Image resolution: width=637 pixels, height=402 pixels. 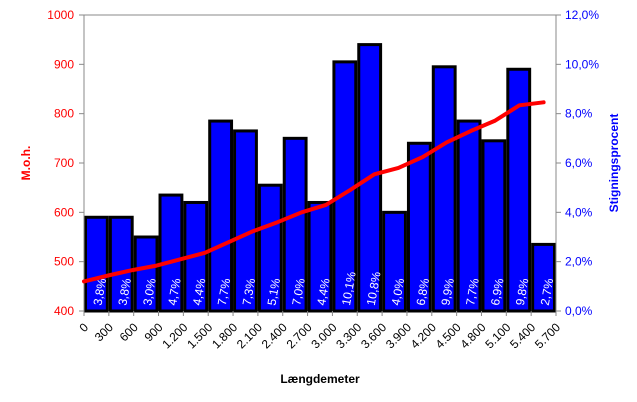 What do you see at coordinates (129, 332) in the screenshot?
I see `x-tick-label: 600` at bounding box center [129, 332].